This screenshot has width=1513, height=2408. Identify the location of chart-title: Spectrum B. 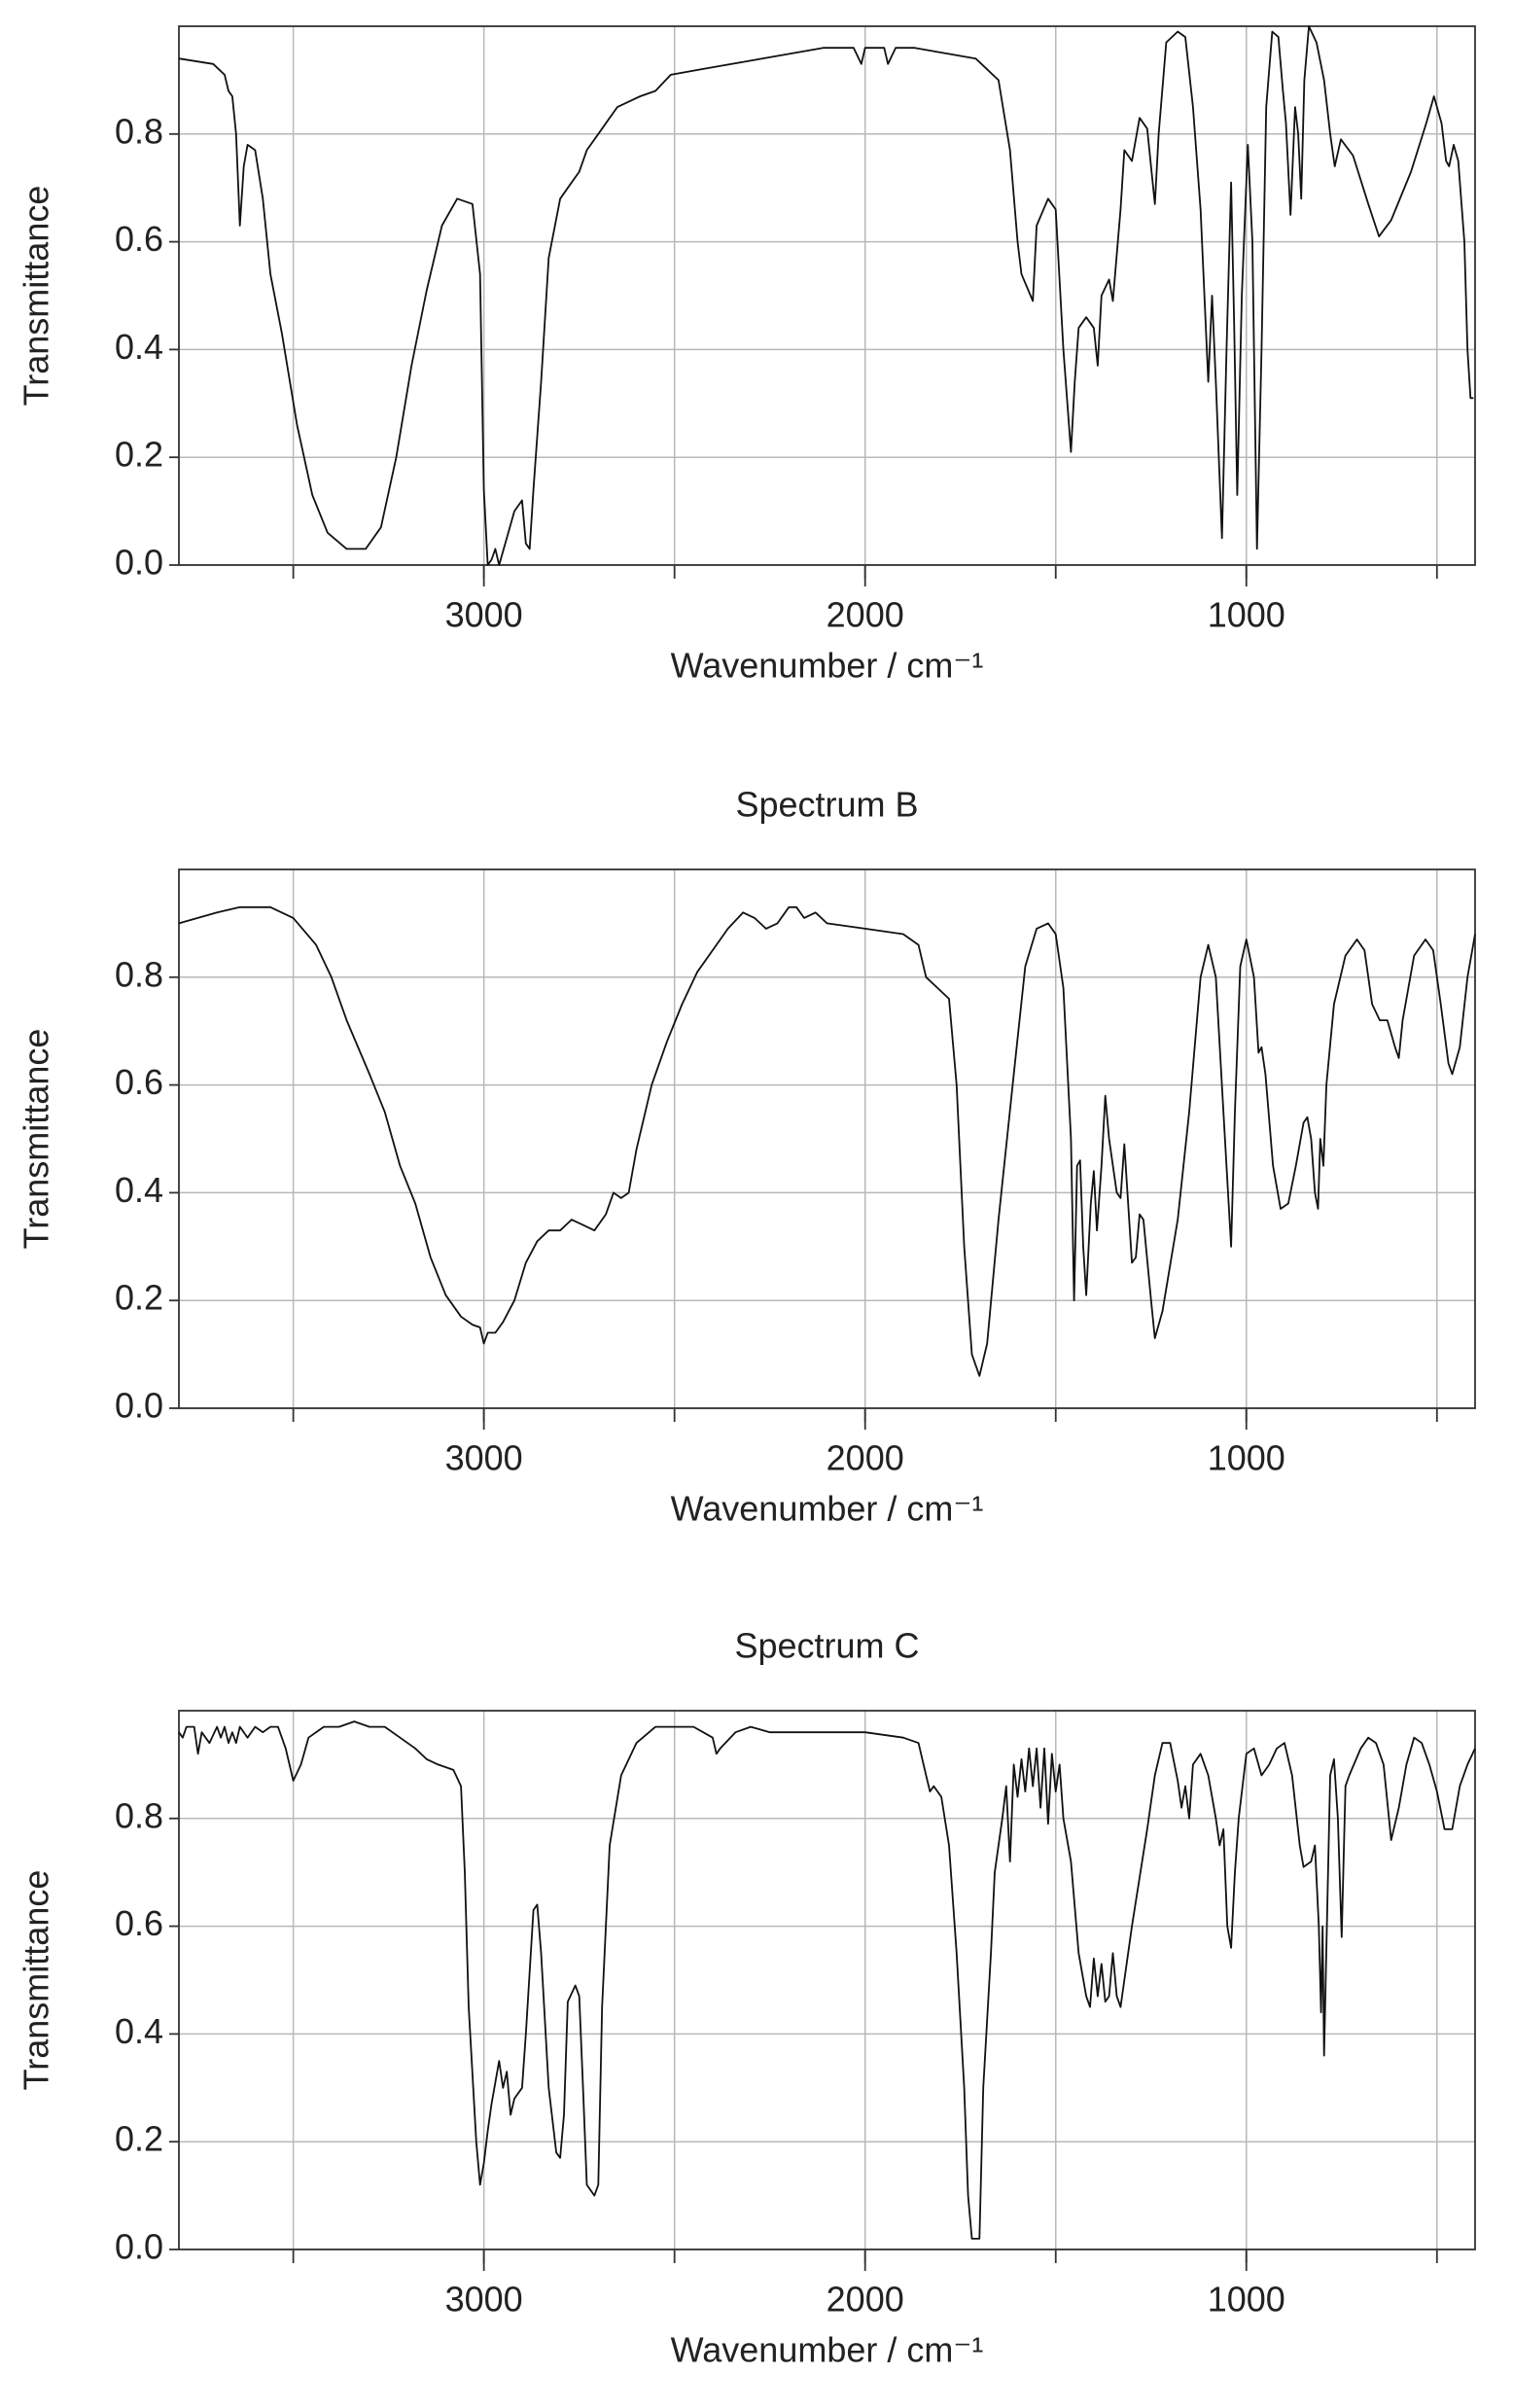
(827, 805).